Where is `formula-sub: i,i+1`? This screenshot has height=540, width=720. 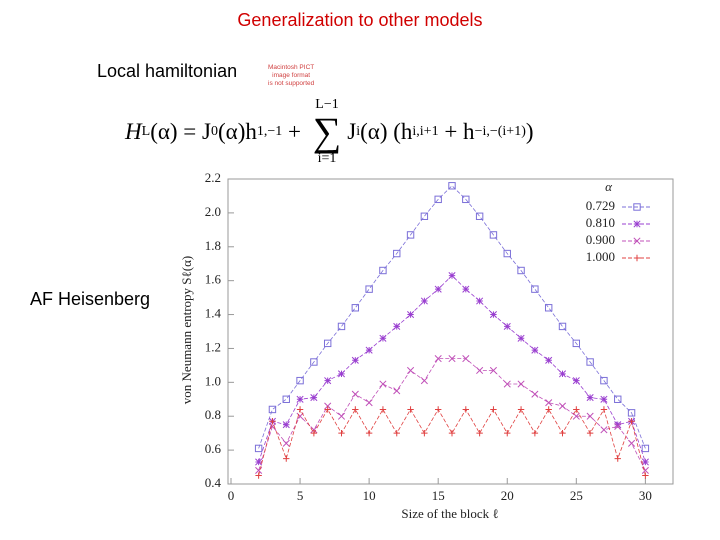
formula-sub: i,i+1 is located at coordinates (425, 131).